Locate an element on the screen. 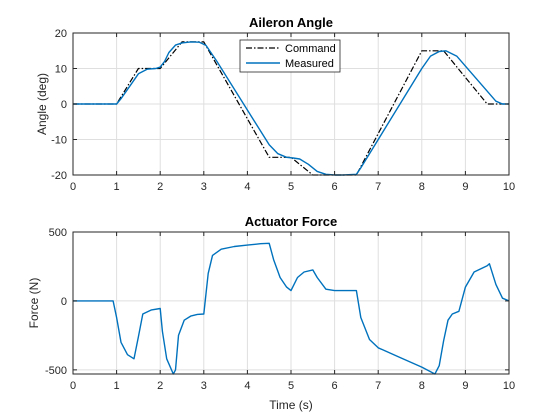 Image resolution: width=560 pixels, height=420 pixels. aileron-angle-xtick-label: 0 is located at coordinates (73, 187).